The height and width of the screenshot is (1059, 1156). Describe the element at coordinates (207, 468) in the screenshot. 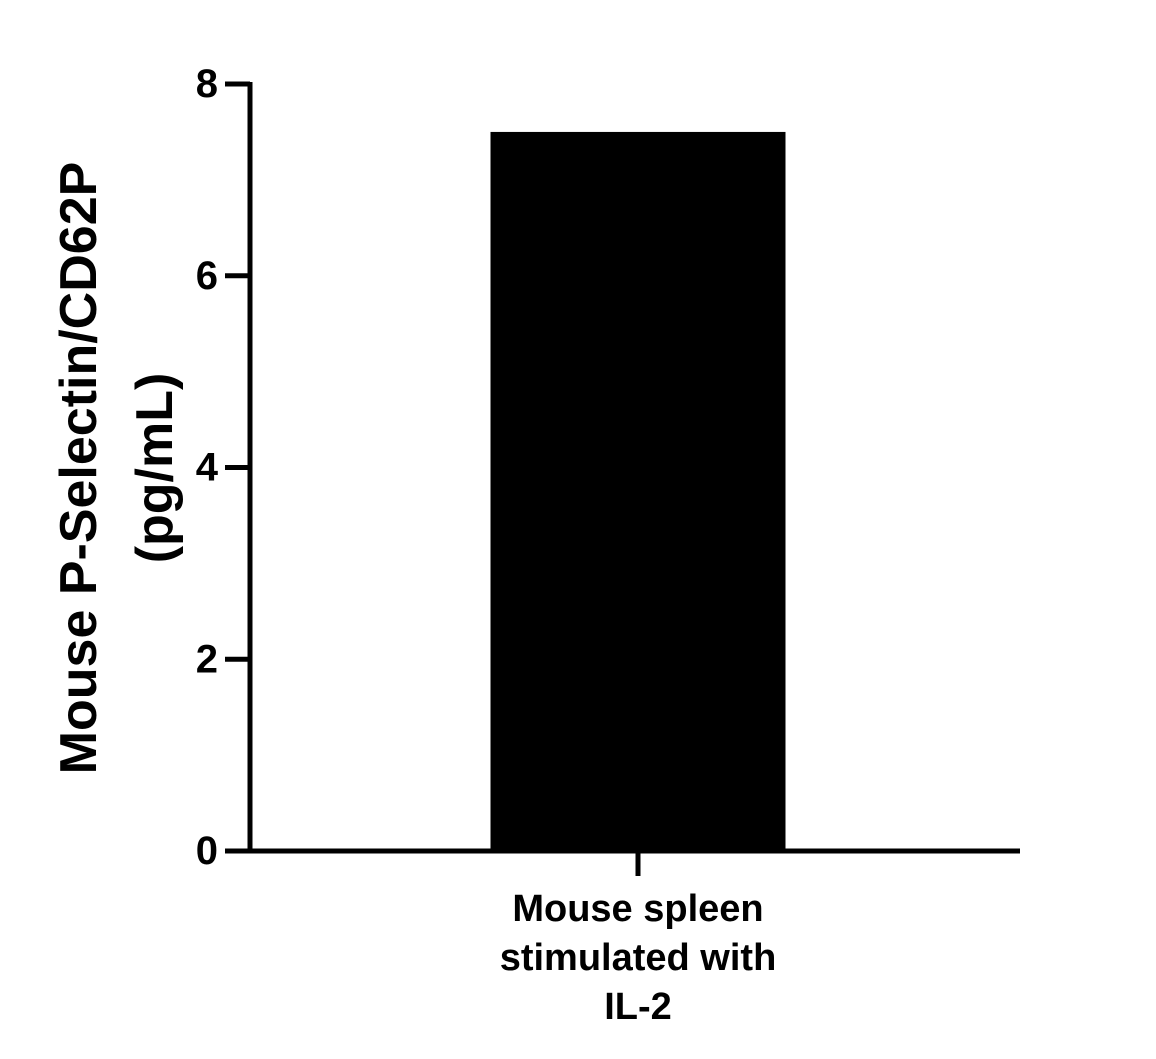

I see `y-tick-label-2: 4` at that location.